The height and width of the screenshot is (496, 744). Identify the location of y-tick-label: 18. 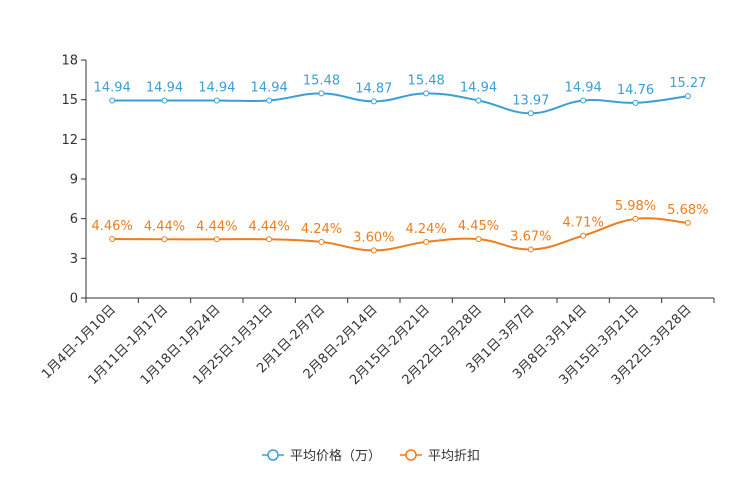
(69, 61).